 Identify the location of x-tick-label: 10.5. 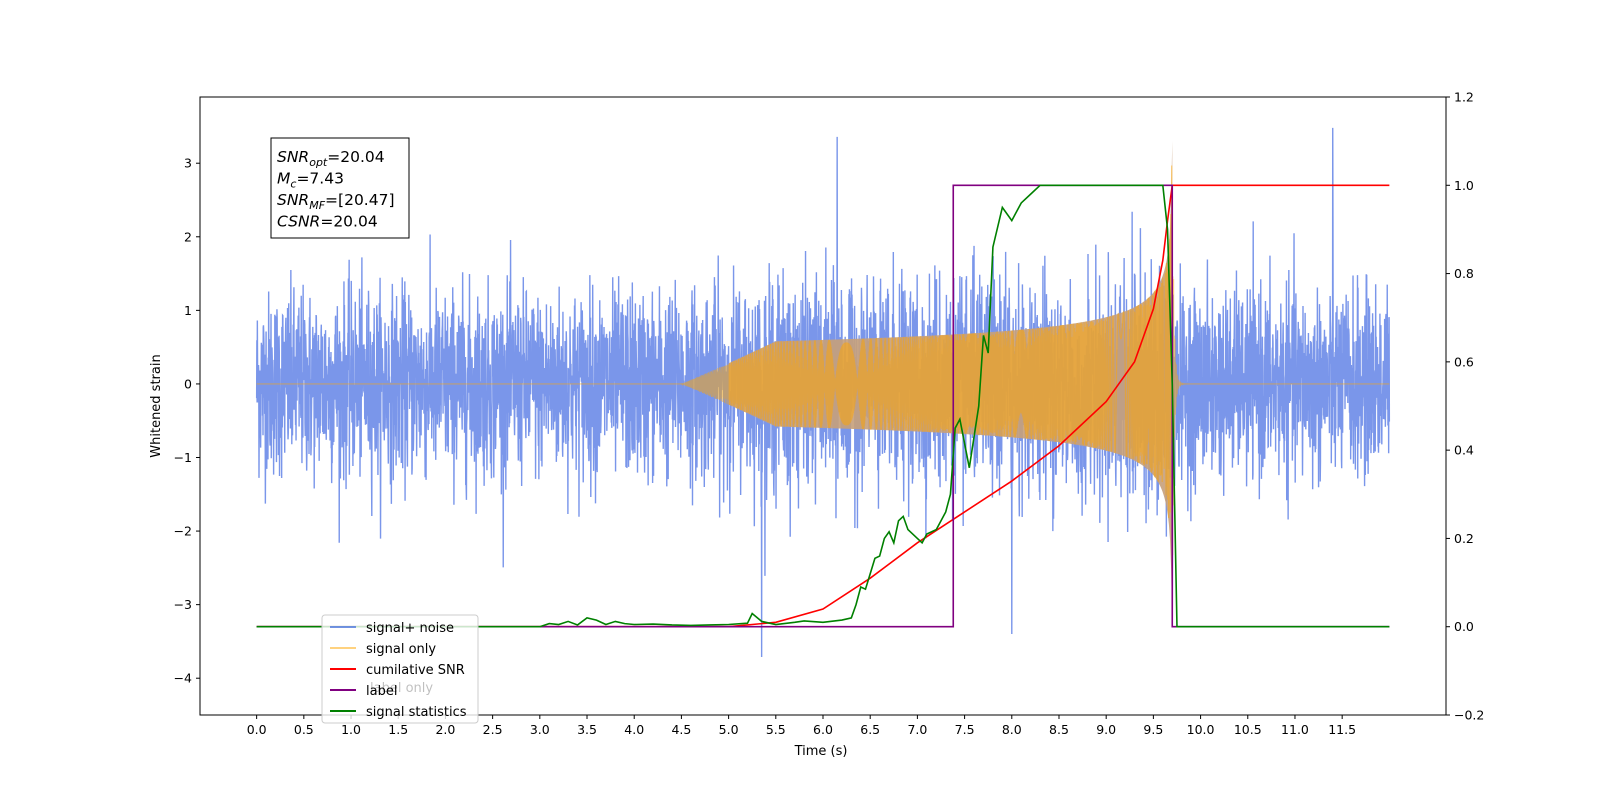
(1248, 729).